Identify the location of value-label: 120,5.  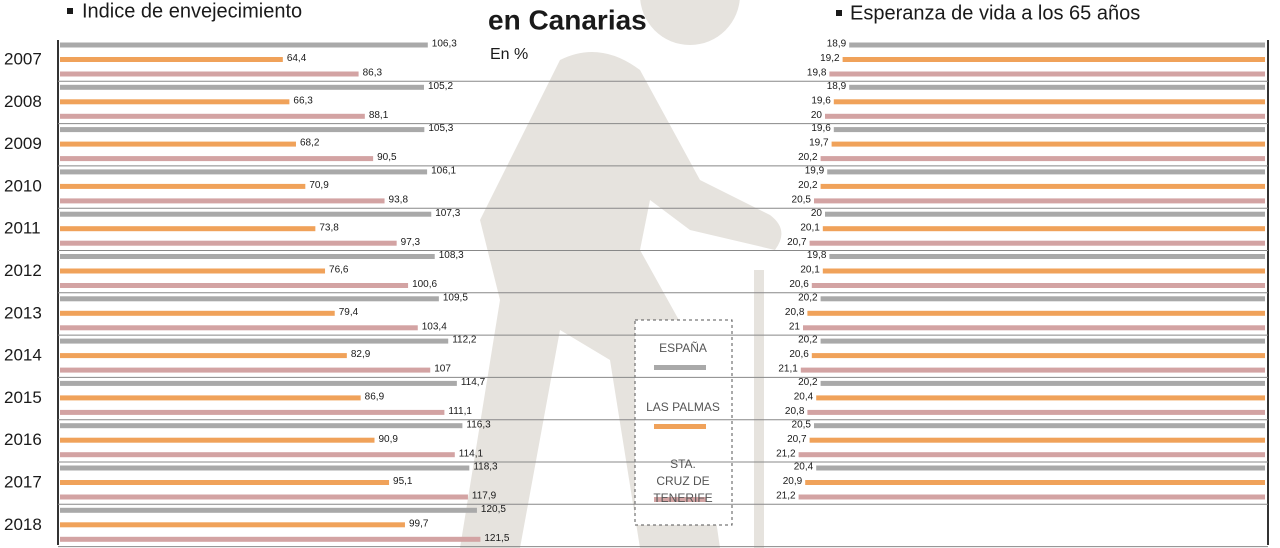
(493, 509).